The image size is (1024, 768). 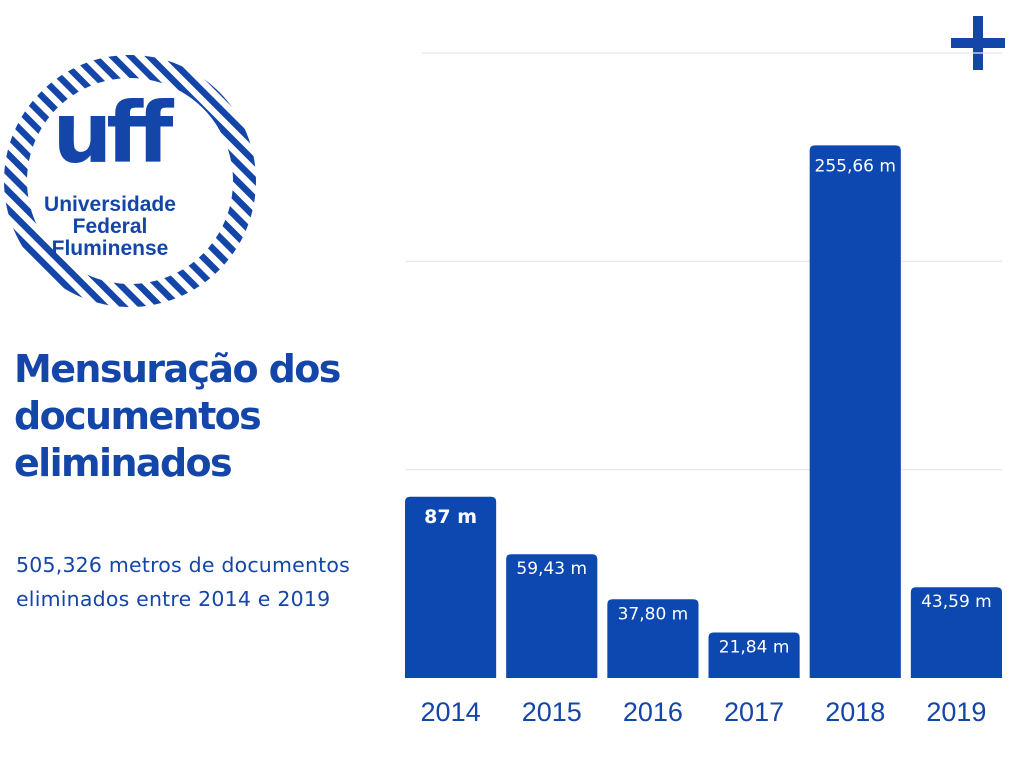 What do you see at coordinates (177, 416) in the screenshot?
I see `page-title: Mensuração dos documentos eliminados` at bounding box center [177, 416].